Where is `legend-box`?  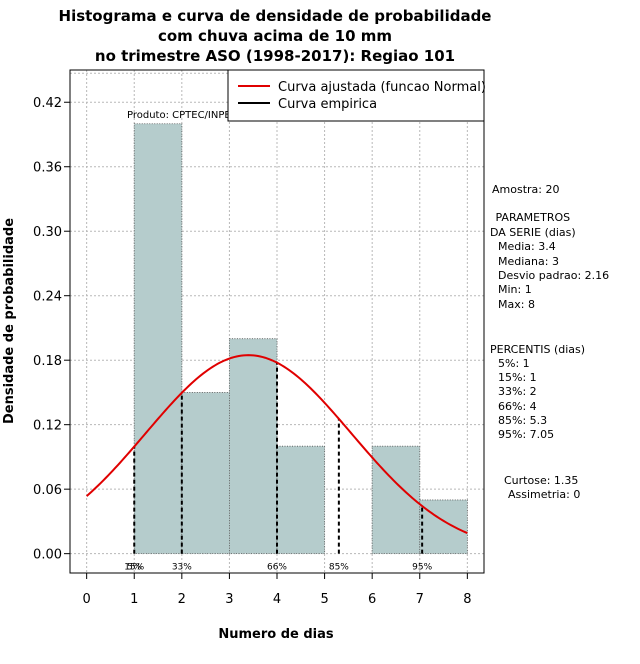 legend-box is located at coordinates (356, 95).